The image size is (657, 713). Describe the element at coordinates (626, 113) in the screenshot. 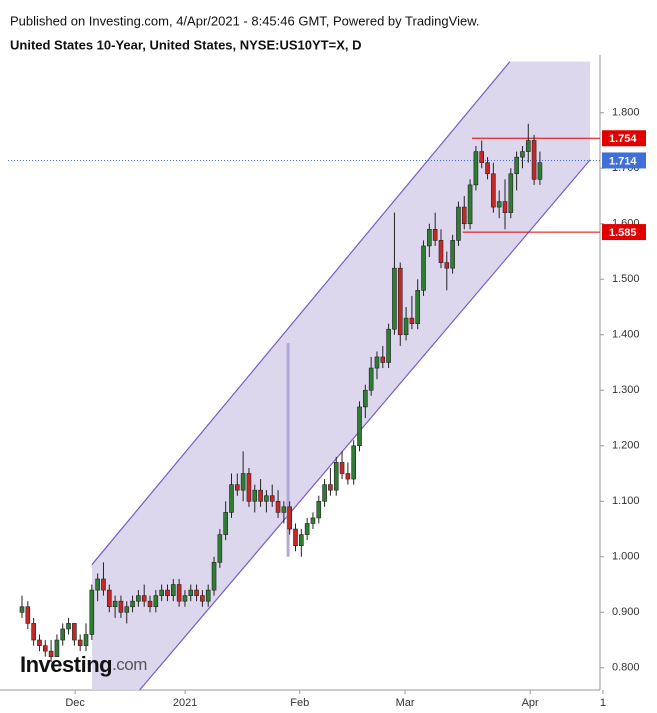

I see `y-tick-label: 1.800` at that location.